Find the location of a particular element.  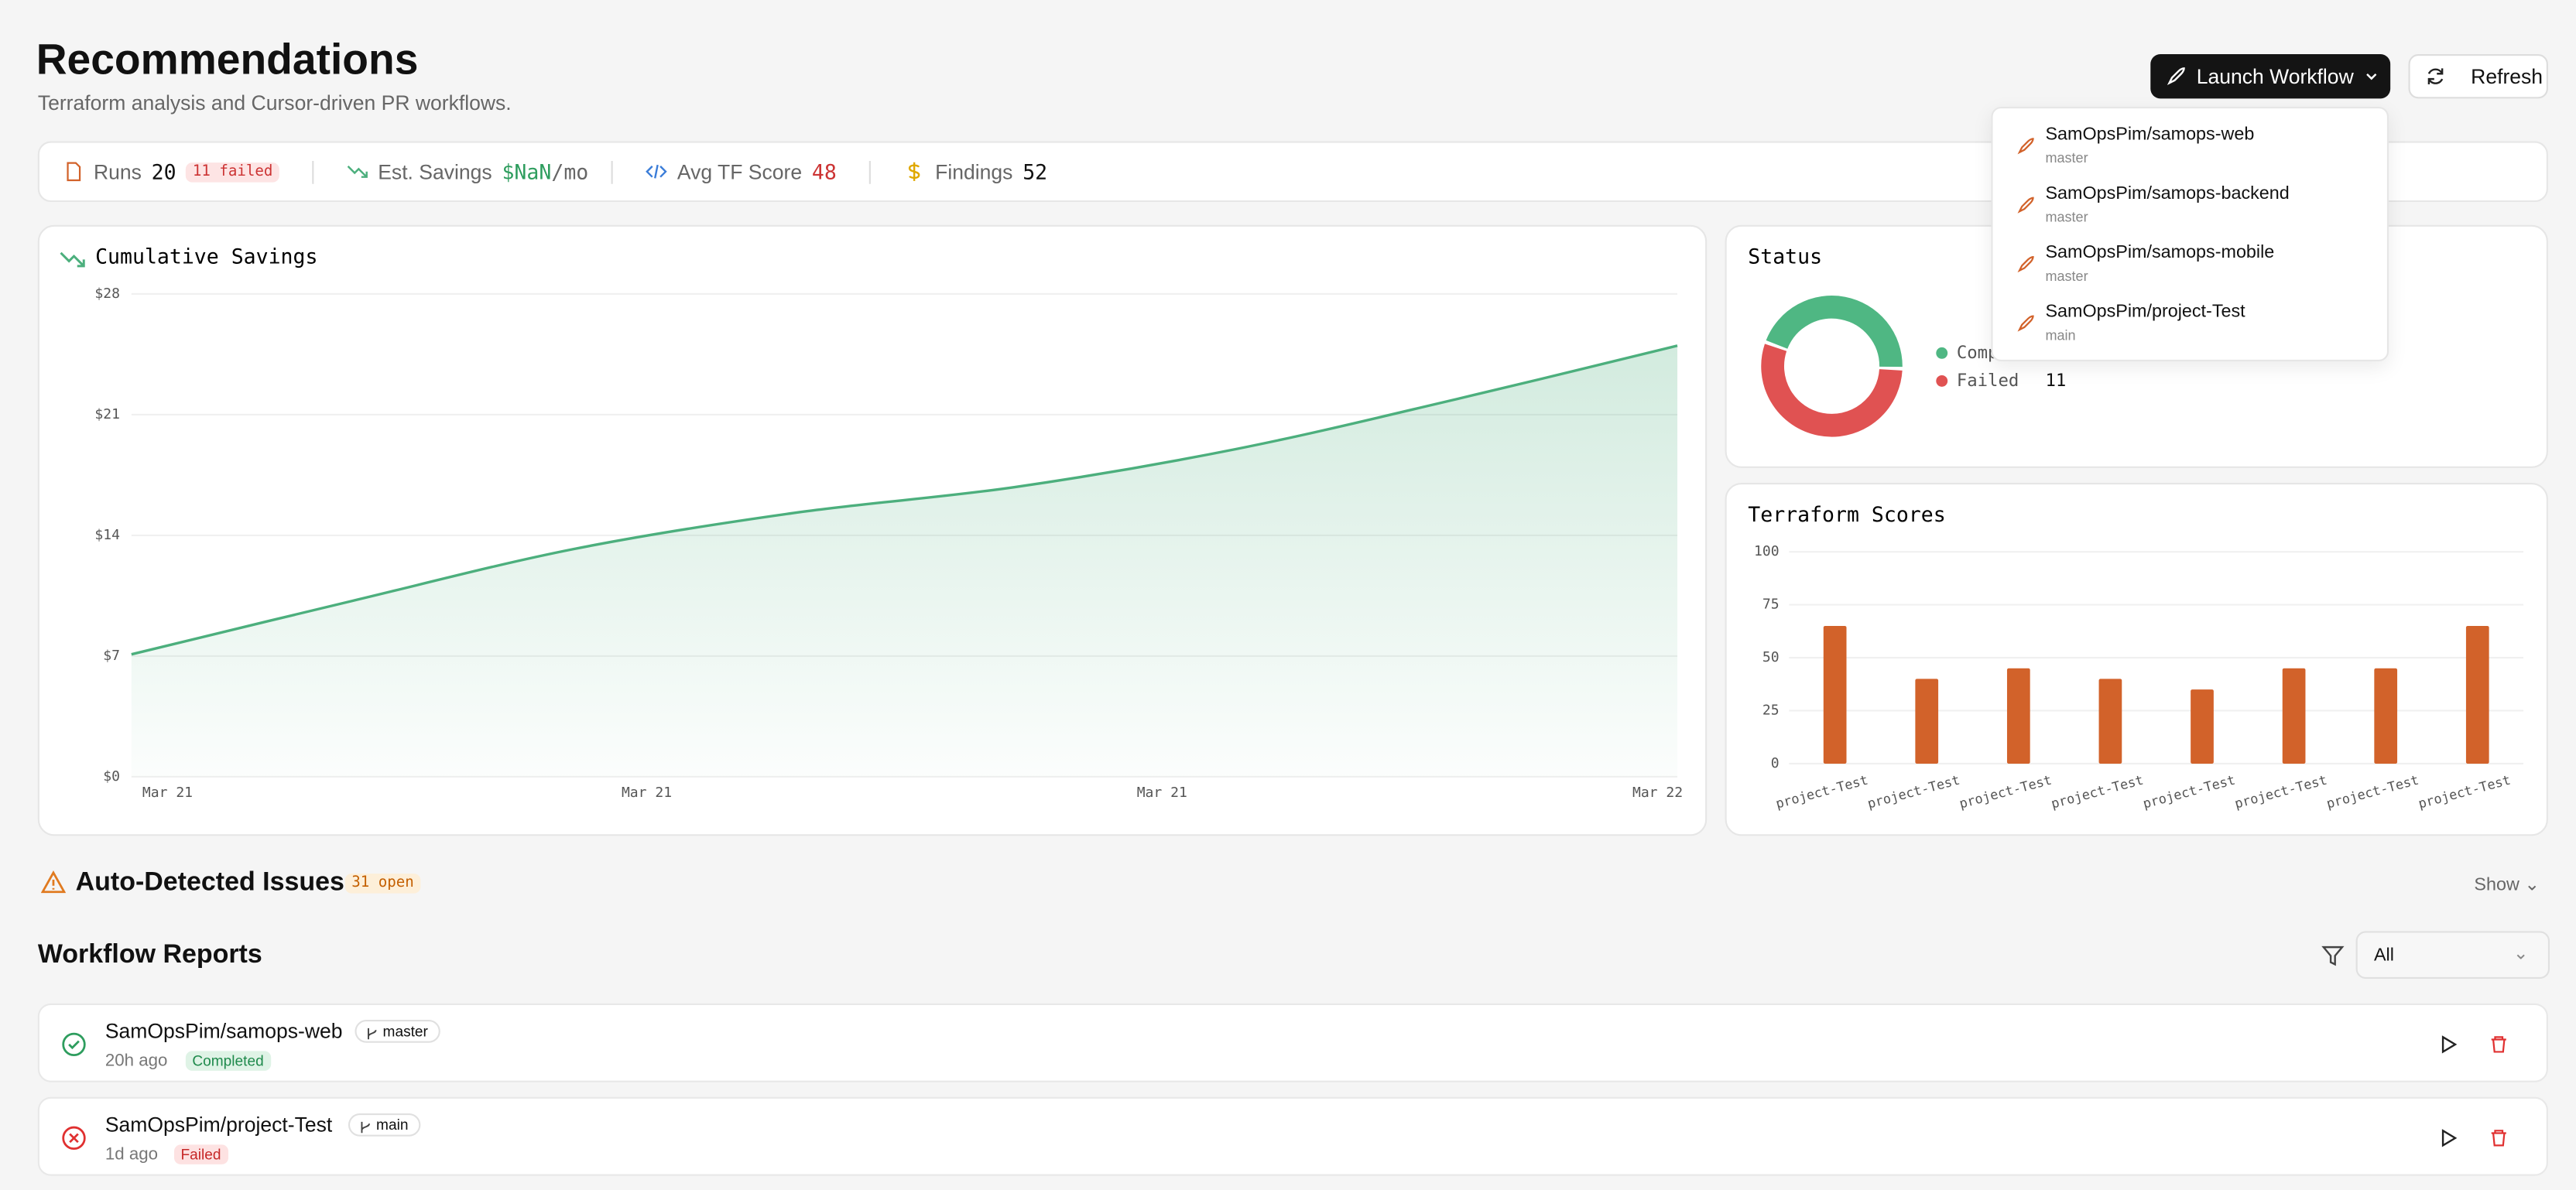

issues-badge: 31 open is located at coordinates (382, 884).